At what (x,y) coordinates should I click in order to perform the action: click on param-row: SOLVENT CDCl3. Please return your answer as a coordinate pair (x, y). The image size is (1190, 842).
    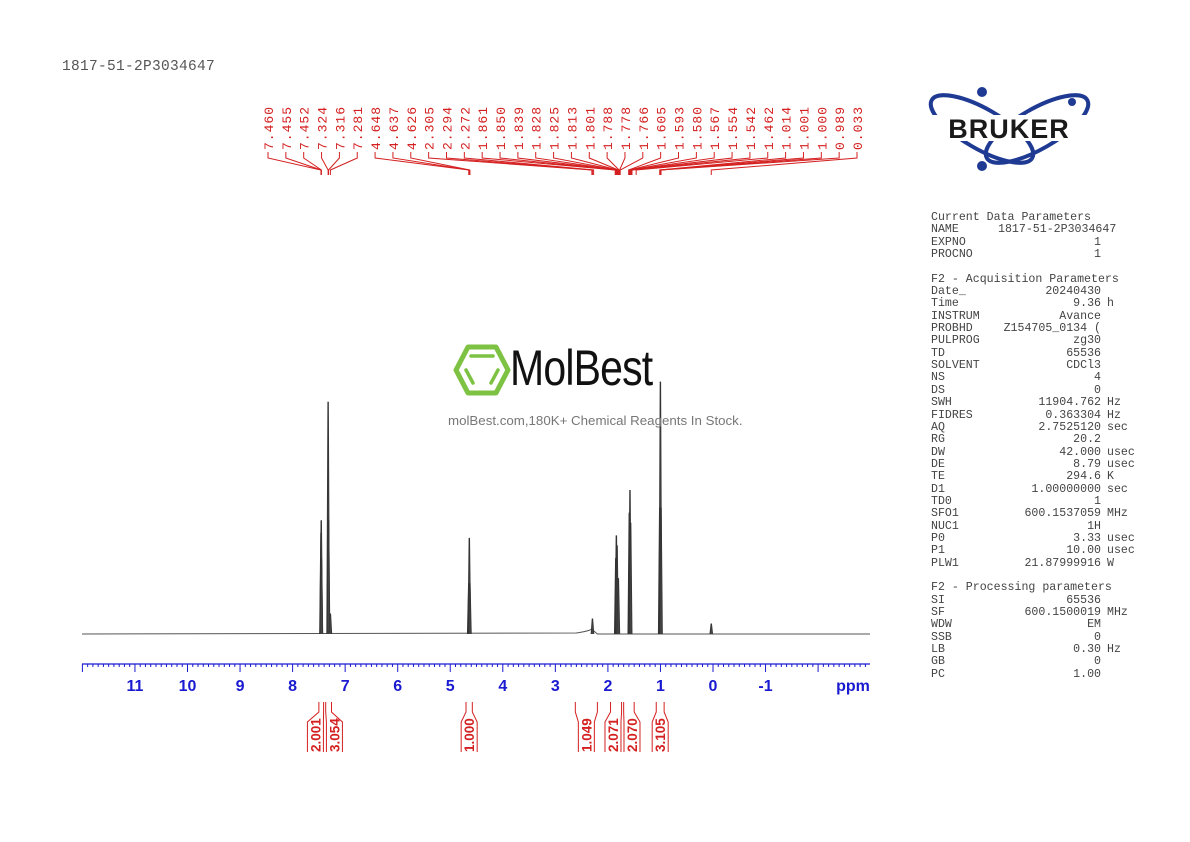
    Looking at the image, I should click on (1038, 365).